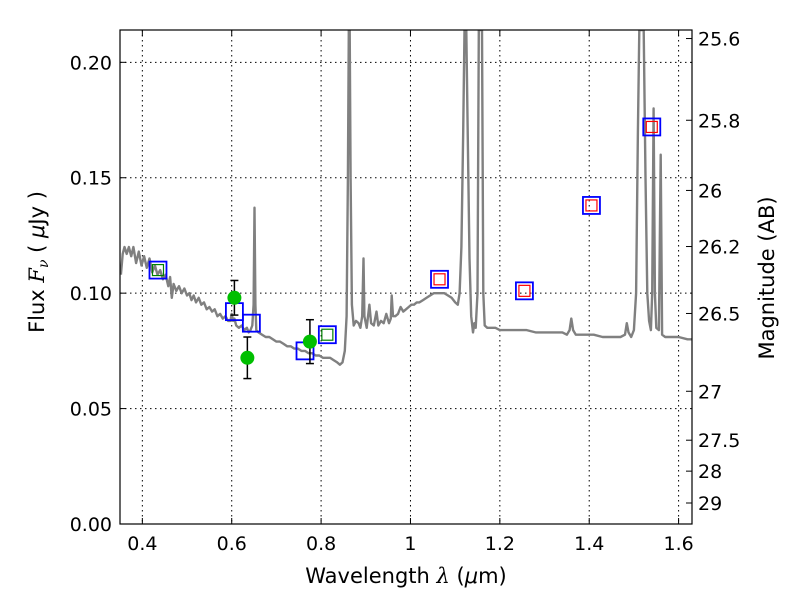 The image size is (800, 600). What do you see at coordinates (719, 441) in the screenshot?
I see `mag-tick-label: 27.5` at bounding box center [719, 441].